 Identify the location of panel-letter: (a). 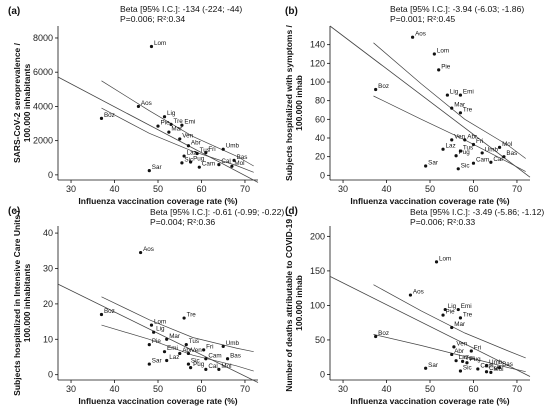
(14, 11).